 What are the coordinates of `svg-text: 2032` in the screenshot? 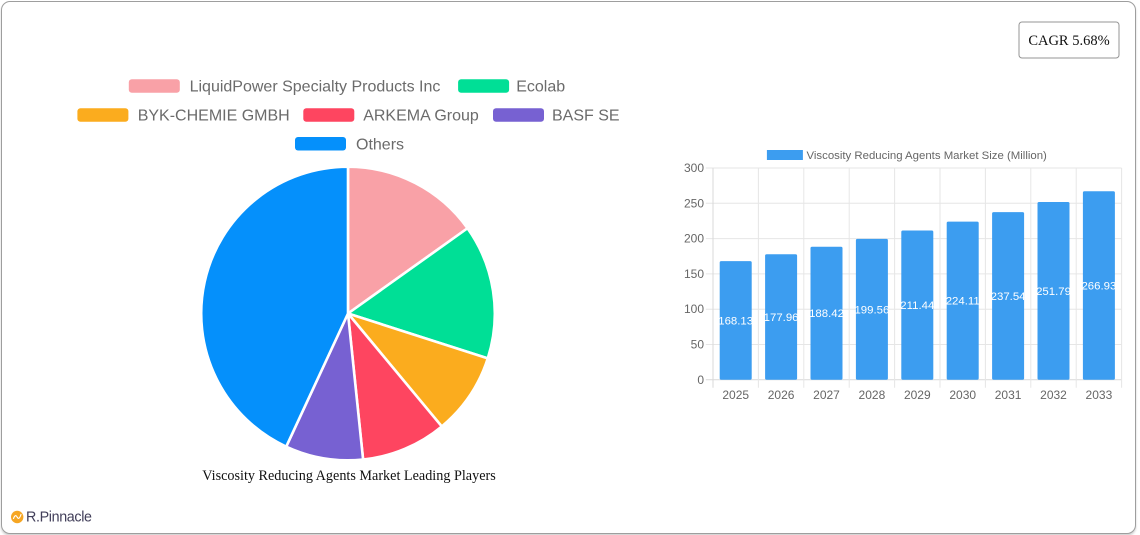 It's located at (1053, 395).